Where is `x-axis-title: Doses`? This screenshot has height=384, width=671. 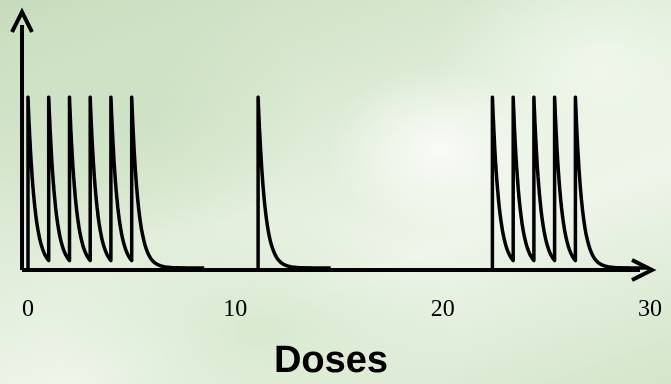
x-axis-title: Doses is located at coordinates (331, 360).